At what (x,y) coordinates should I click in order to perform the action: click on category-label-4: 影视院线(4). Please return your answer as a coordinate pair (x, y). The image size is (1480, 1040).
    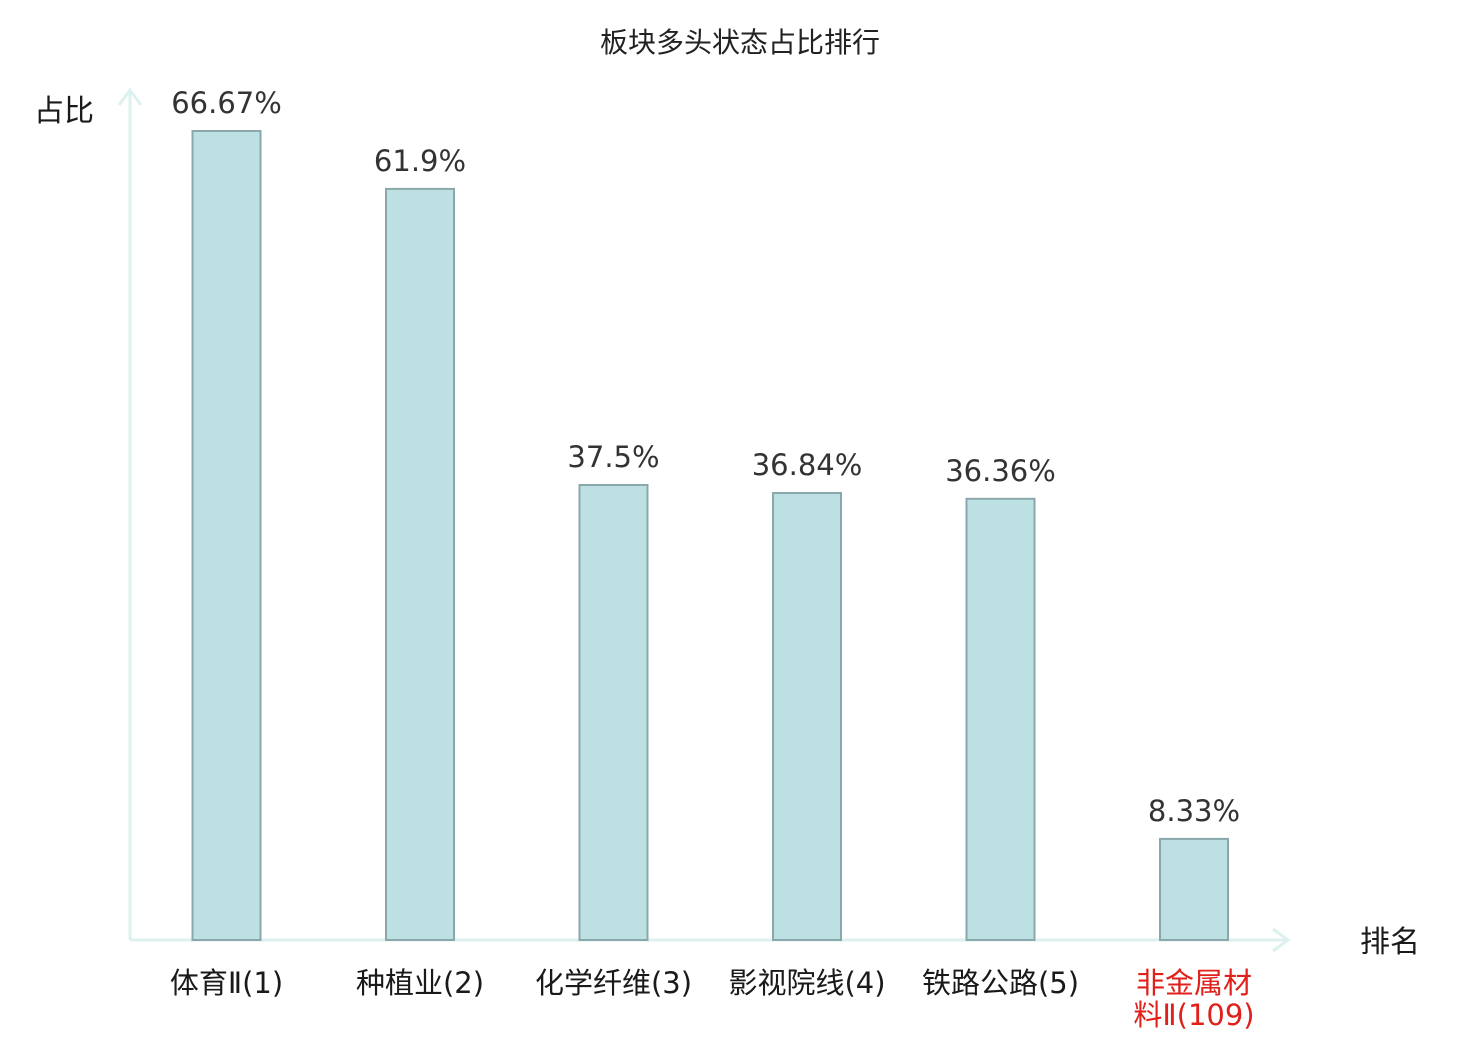
    Looking at the image, I should click on (806, 983).